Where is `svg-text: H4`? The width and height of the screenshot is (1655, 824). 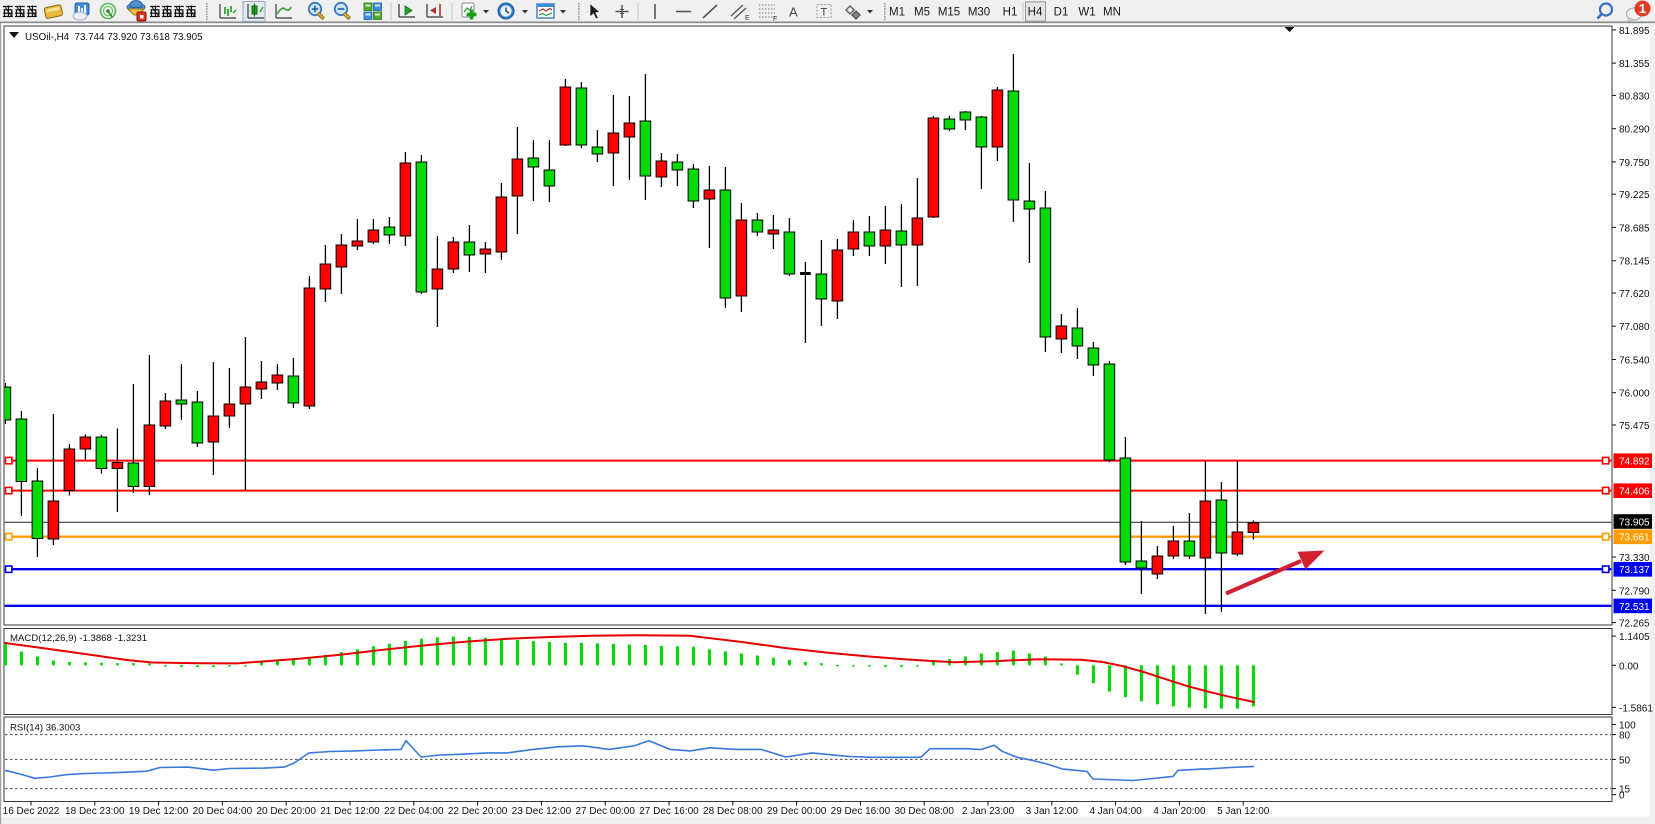
svg-text: H4 is located at coordinates (1035, 13).